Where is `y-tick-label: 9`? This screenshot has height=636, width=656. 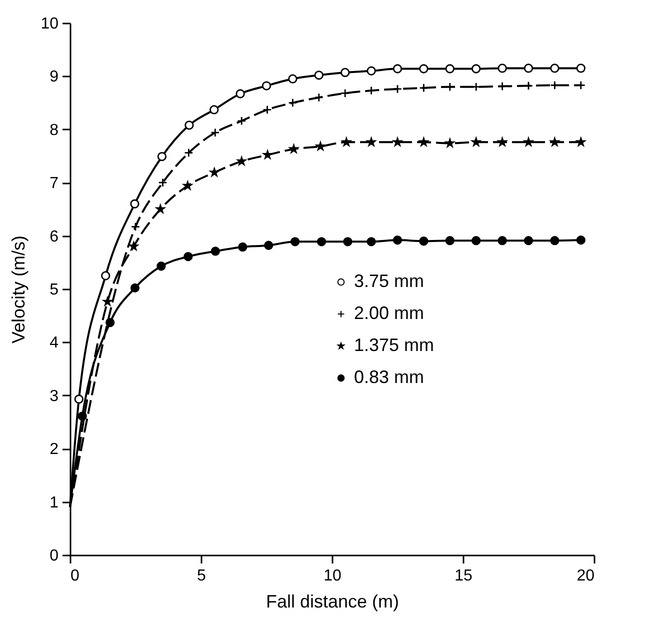
y-tick-label: 9 is located at coordinates (54, 77).